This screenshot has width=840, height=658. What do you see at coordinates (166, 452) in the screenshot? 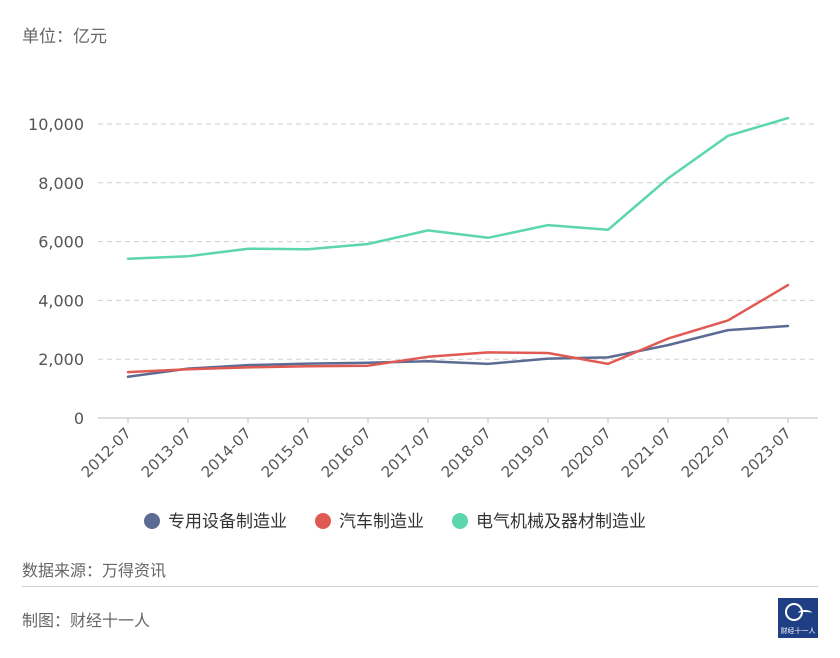
I see `x-tick-label: 2013-07` at bounding box center [166, 452].